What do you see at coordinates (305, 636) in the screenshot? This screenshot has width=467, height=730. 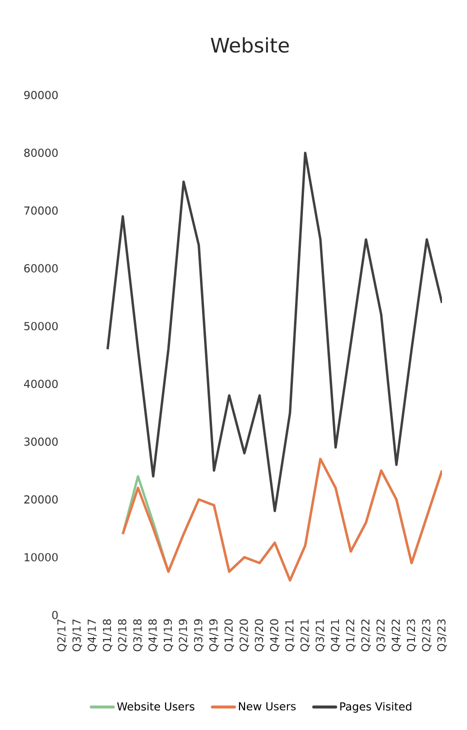 I see `x-tick-label: Q2/21` at bounding box center [305, 636].